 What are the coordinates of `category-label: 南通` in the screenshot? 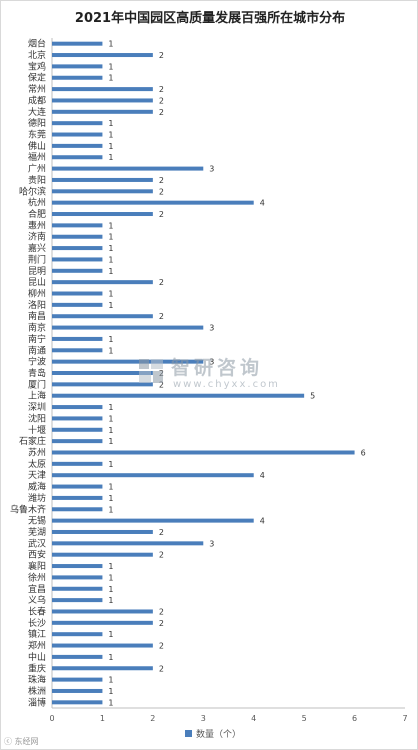 It's located at (37, 350).